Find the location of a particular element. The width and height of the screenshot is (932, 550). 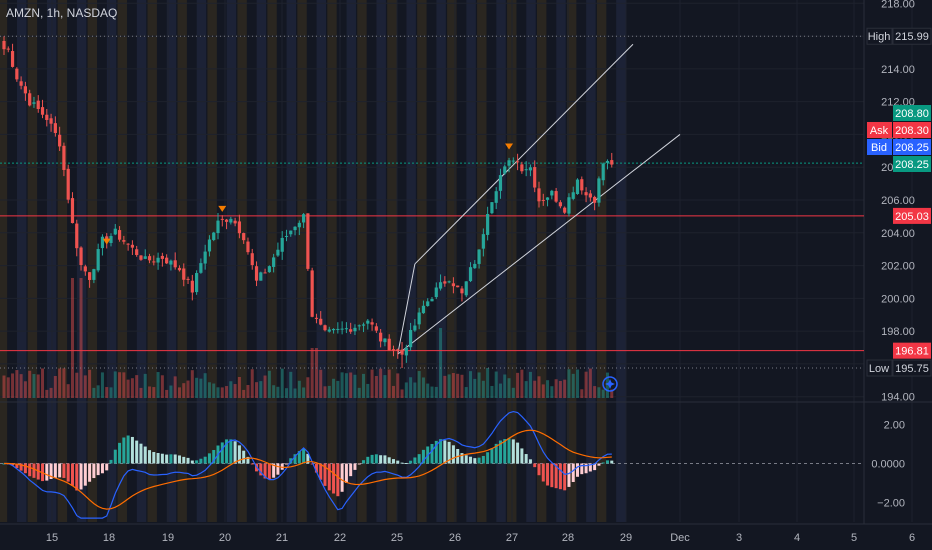

ask-tag-text: Ask is located at coordinates (879, 131).